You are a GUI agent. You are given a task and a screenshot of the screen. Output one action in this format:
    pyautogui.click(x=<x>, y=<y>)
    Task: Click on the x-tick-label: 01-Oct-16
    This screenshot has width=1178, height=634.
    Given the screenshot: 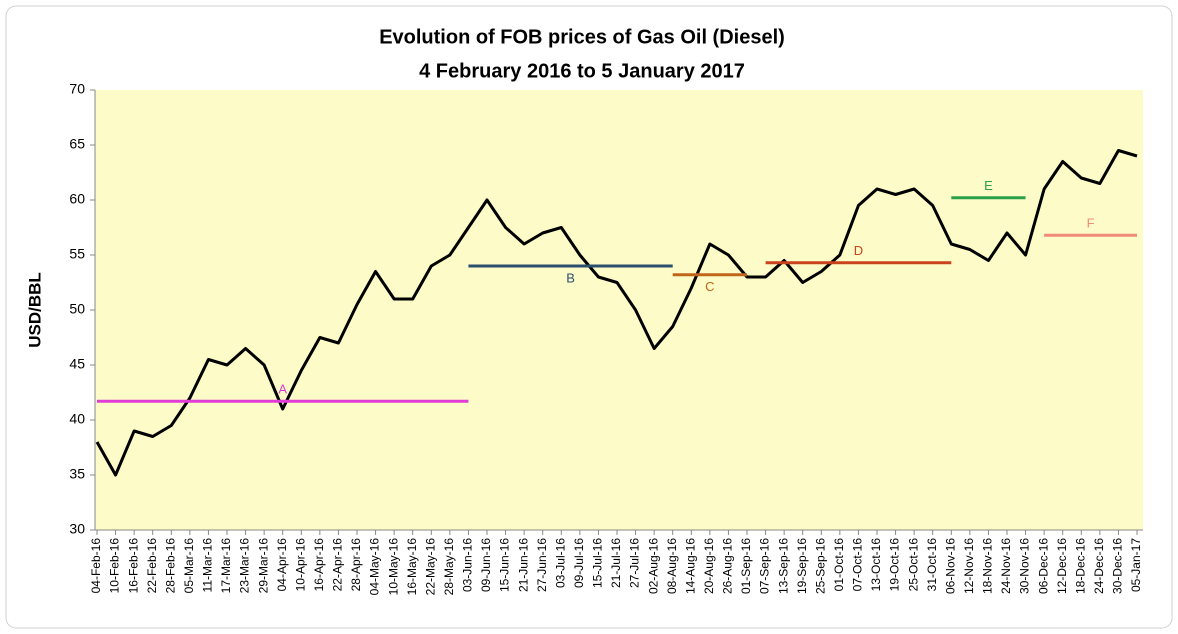 What is the action you would take?
    pyautogui.click(x=839, y=565)
    